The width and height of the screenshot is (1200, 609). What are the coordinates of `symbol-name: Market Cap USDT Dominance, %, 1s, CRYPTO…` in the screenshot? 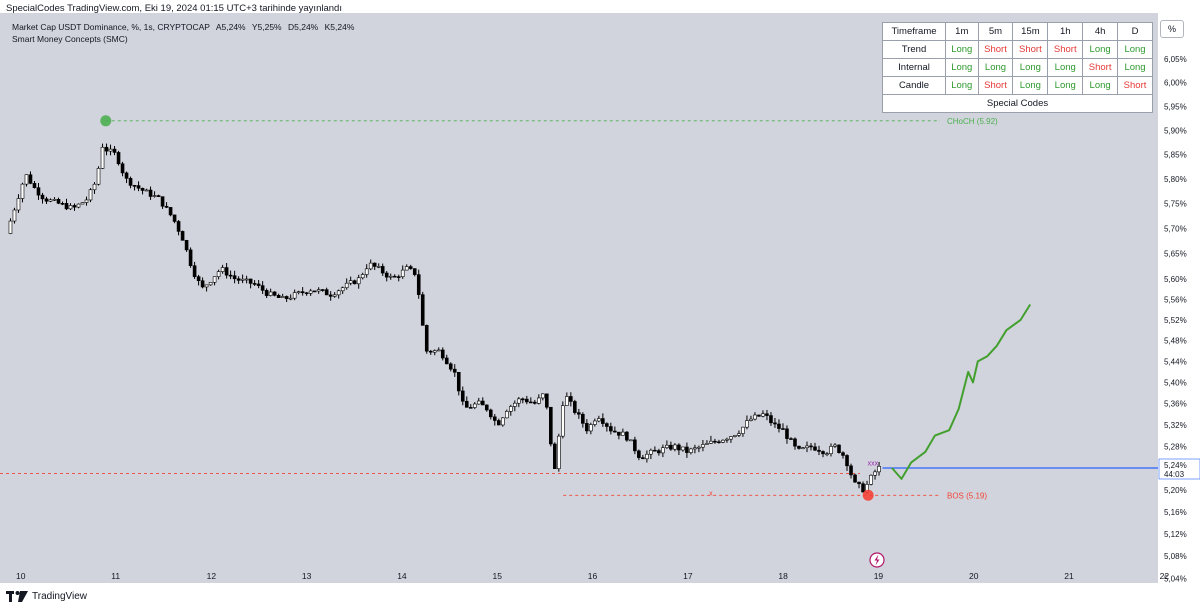 It's located at (111, 27).